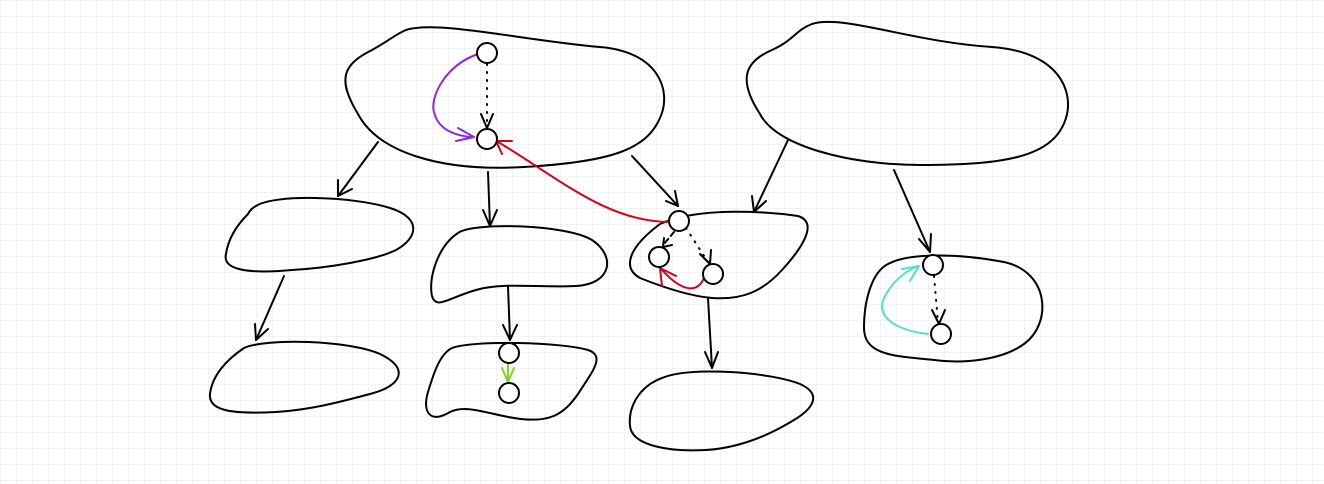 This screenshot has width=1324, height=484. I want to click on node-n5, so click(713, 274).